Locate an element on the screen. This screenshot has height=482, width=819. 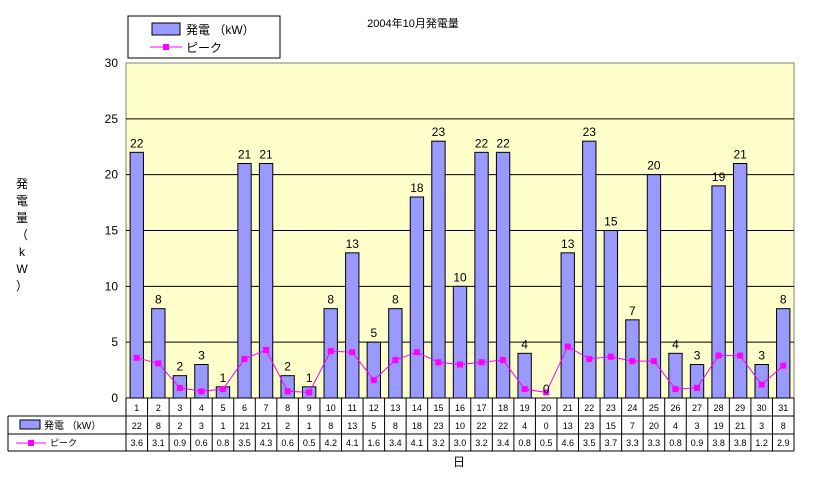
legend-line-marker is located at coordinates (166, 47).